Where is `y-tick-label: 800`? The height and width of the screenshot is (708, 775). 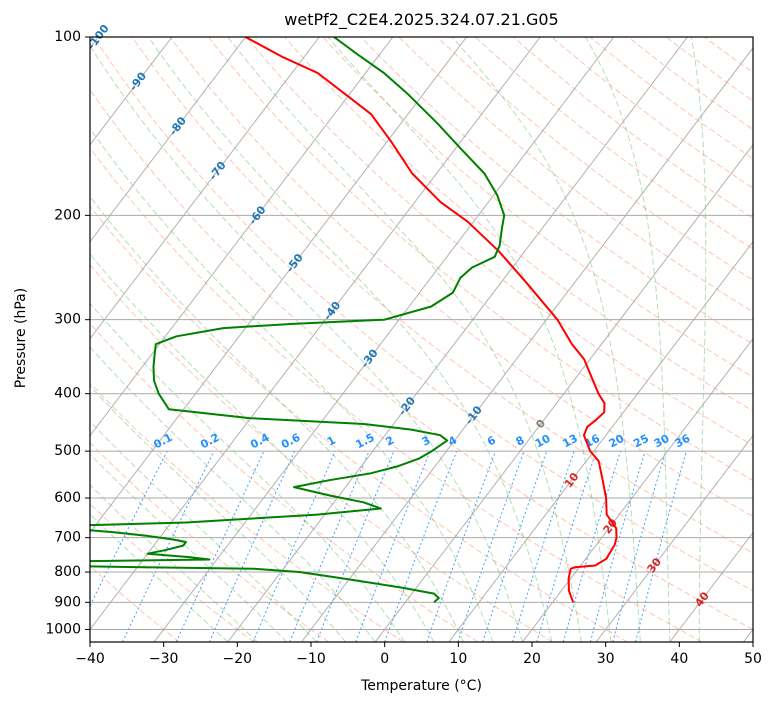 y-tick-label: 800 is located at coordinates (67, 572).